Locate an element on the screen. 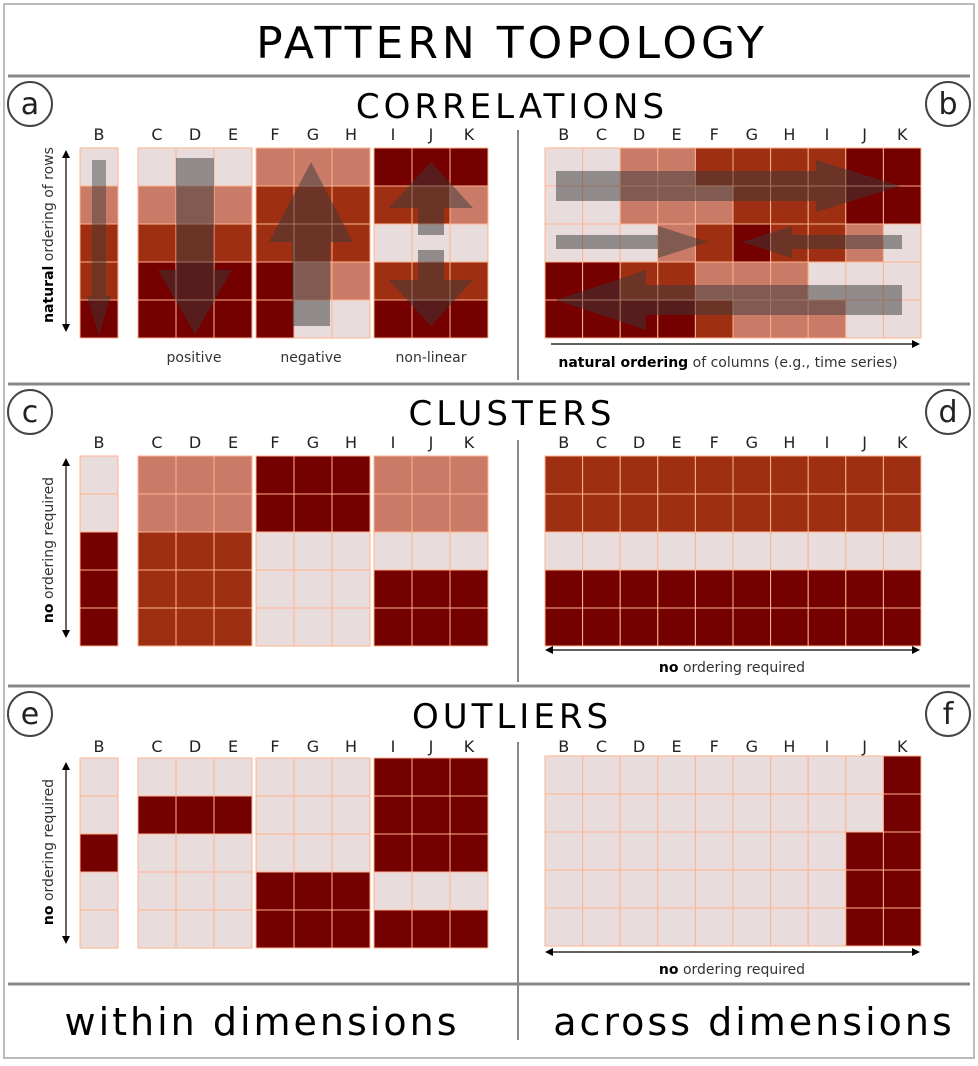 The width and height of the screenshot is (978, 1066). panel-e-col-header-B: B is located at coordinates (99, 746).